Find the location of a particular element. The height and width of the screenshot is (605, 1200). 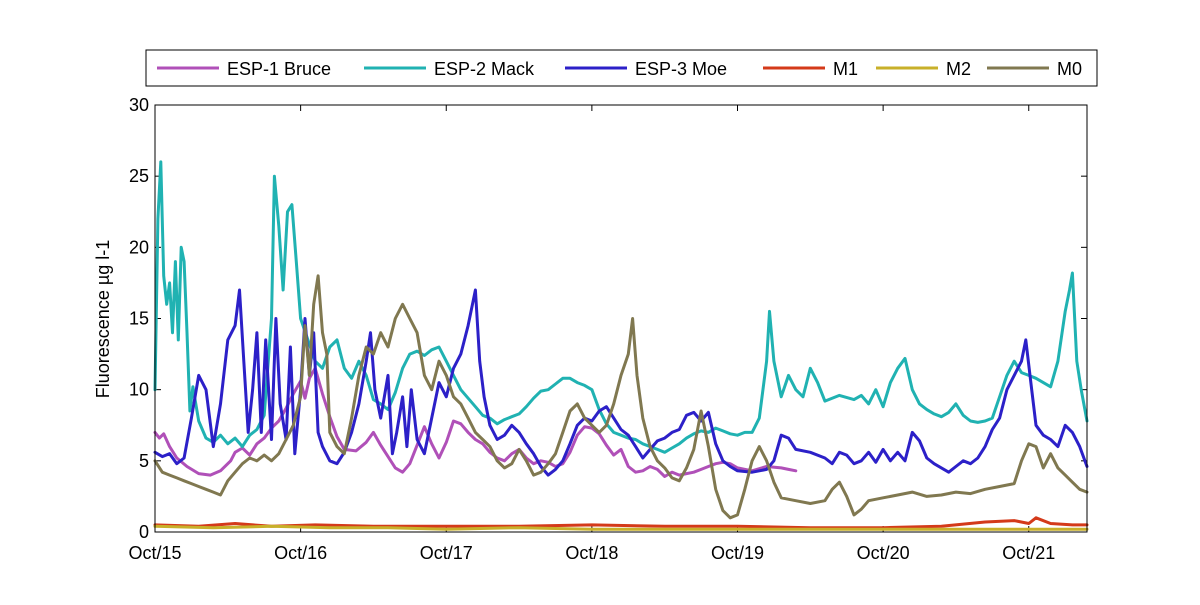

legend-label: ESP-3 Moe is located at coordinates (681, 69).